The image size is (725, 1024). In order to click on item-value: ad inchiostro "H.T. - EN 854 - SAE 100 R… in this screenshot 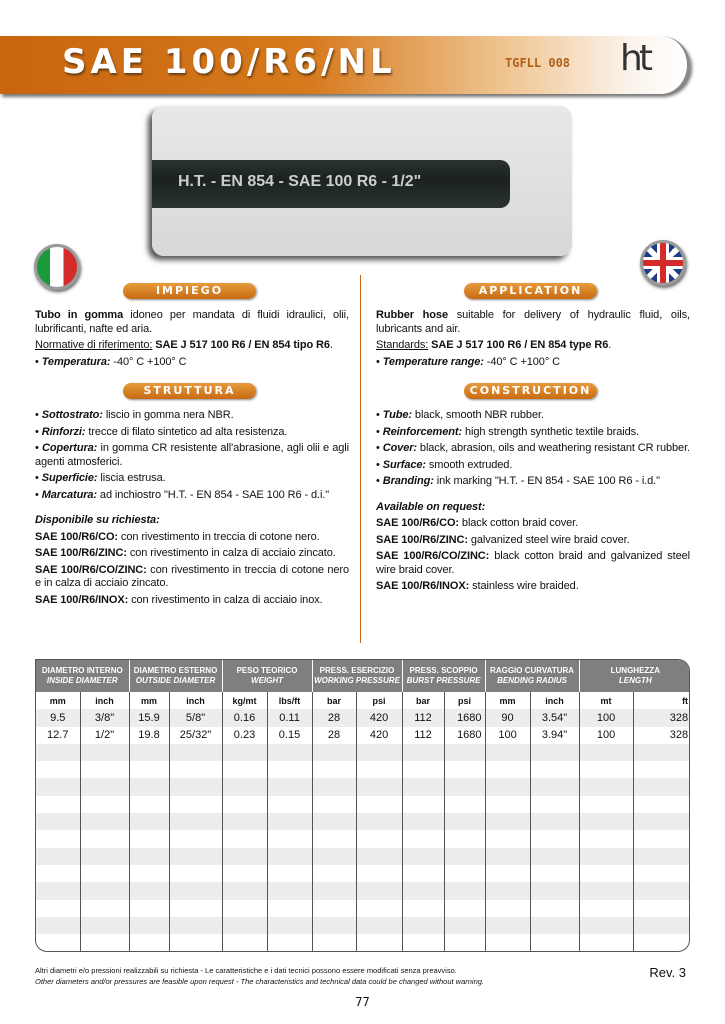, I will do `click(213, 494)`.